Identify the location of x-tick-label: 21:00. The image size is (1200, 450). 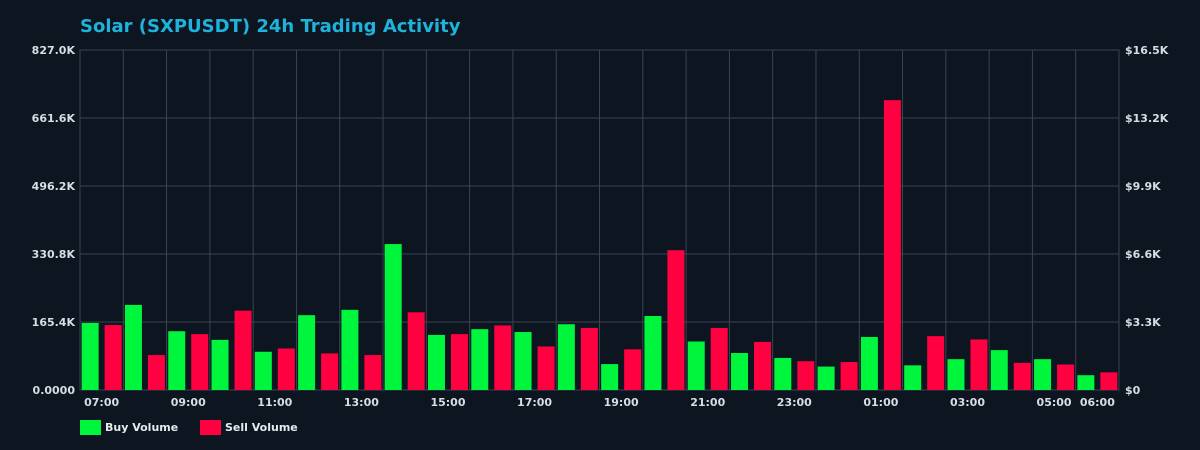
(707, 402).